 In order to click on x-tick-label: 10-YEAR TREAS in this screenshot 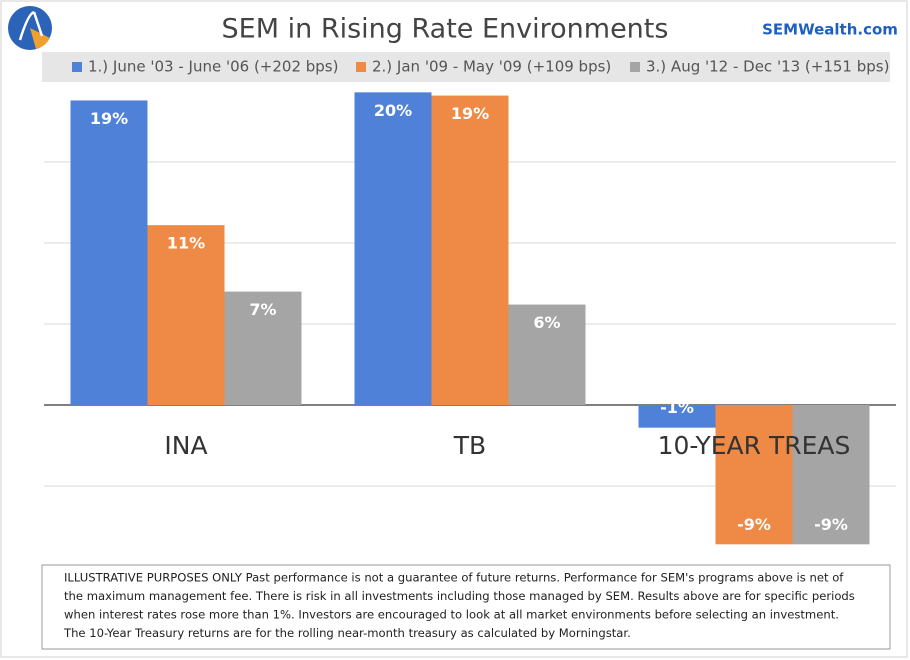, I will do `click(754, 445)`.